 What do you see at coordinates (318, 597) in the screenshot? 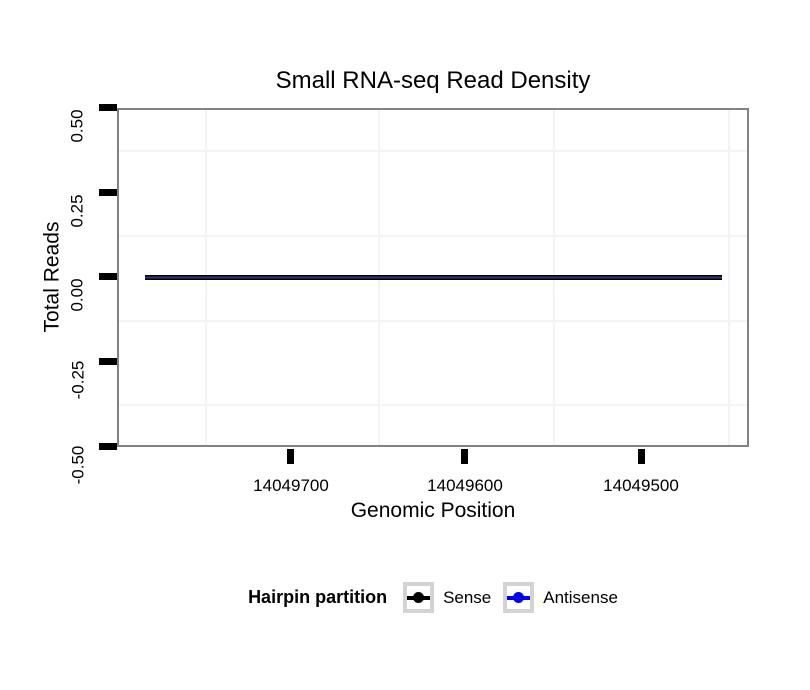
I see `legend-title: Hairpin partition` at bounding box center [318, 597].